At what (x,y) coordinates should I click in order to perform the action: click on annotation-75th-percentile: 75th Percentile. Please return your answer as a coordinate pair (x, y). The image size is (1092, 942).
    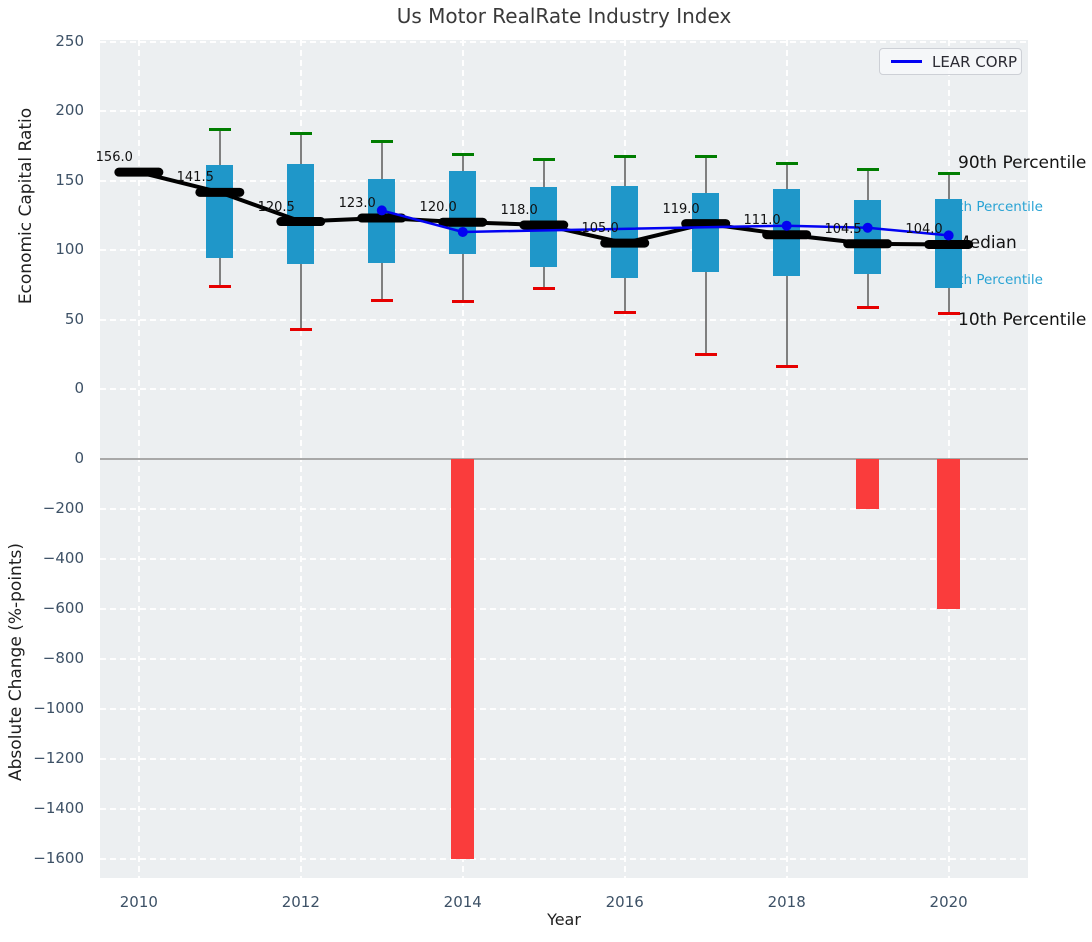
    Looking at the image, I should click on (992, 207).